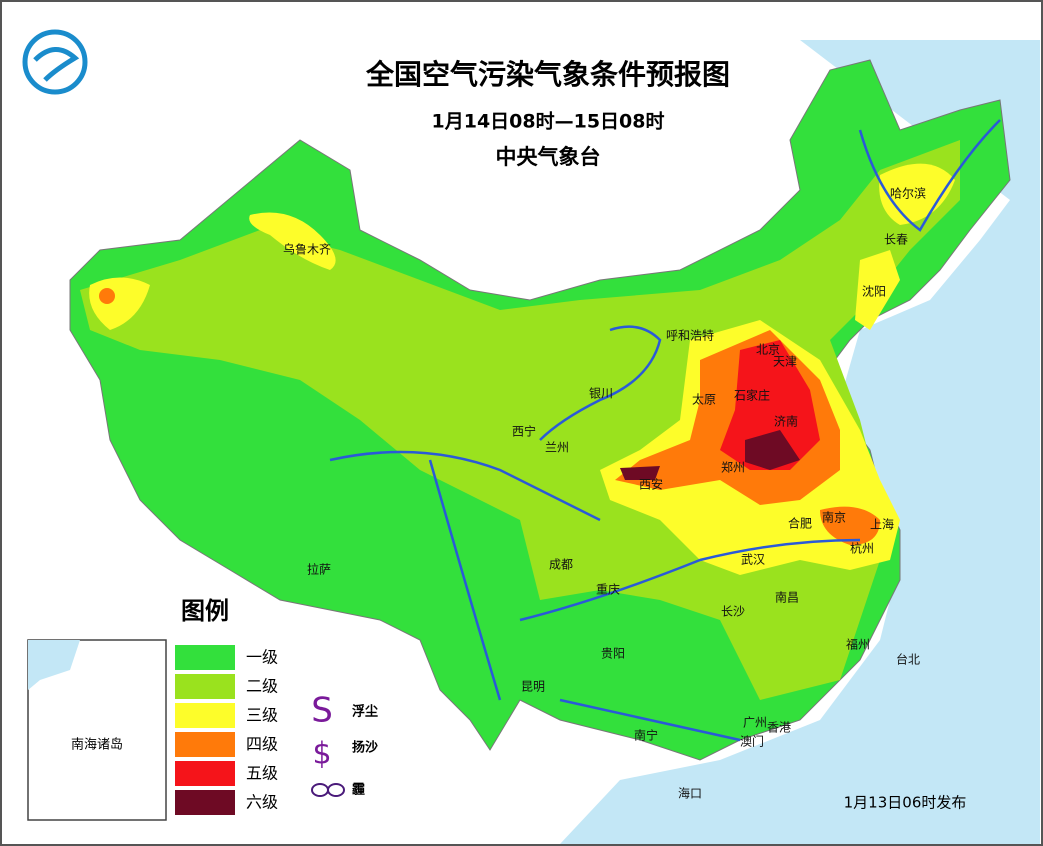  What do you see at coordinates (205, 611) in the screenshot?
I see `legend-title: 图例` at bounding box center [205, 611].